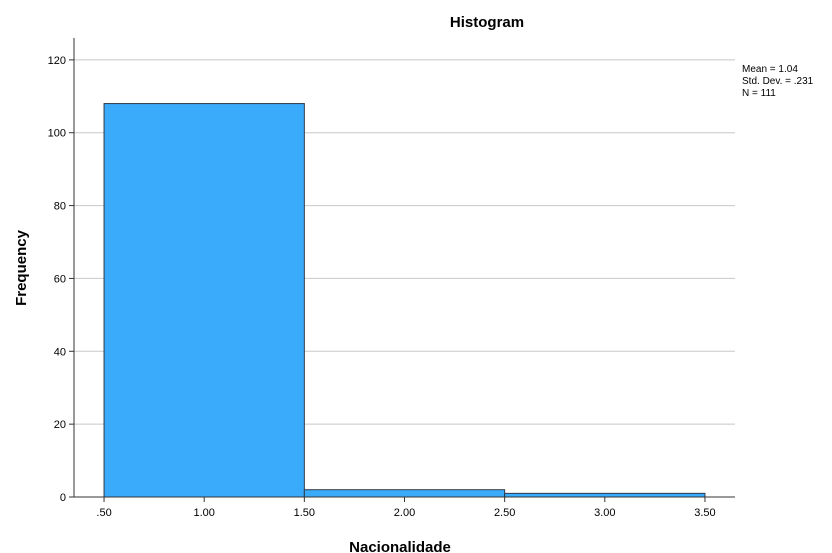 The height and width of the screenshot is (553, 832). What do you see at coordinates (103, 513) in the screenshot?
I see `x-tick-label: .50` at bounding box center [103, 513].